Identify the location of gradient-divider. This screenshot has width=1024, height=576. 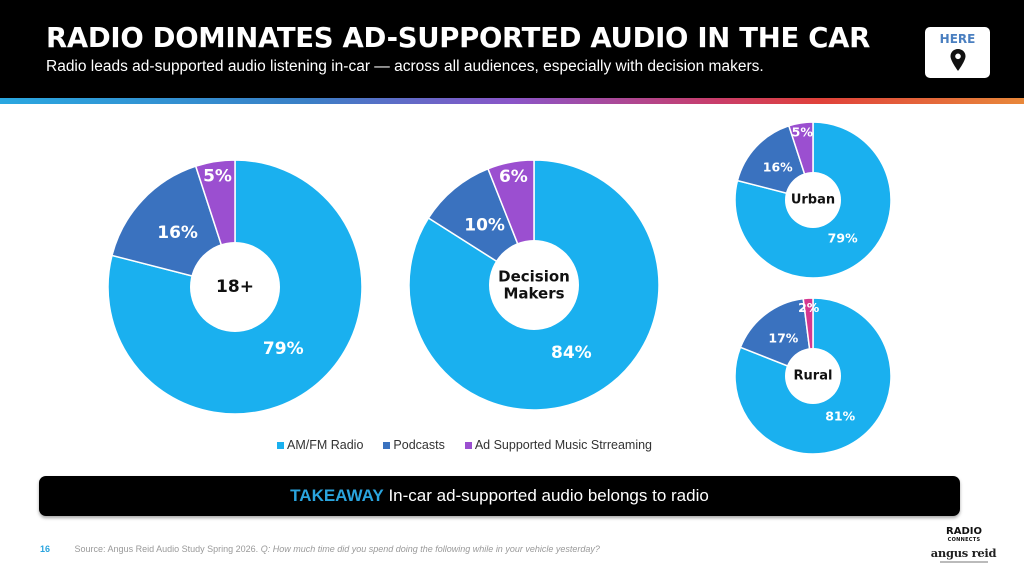
(512, 101).